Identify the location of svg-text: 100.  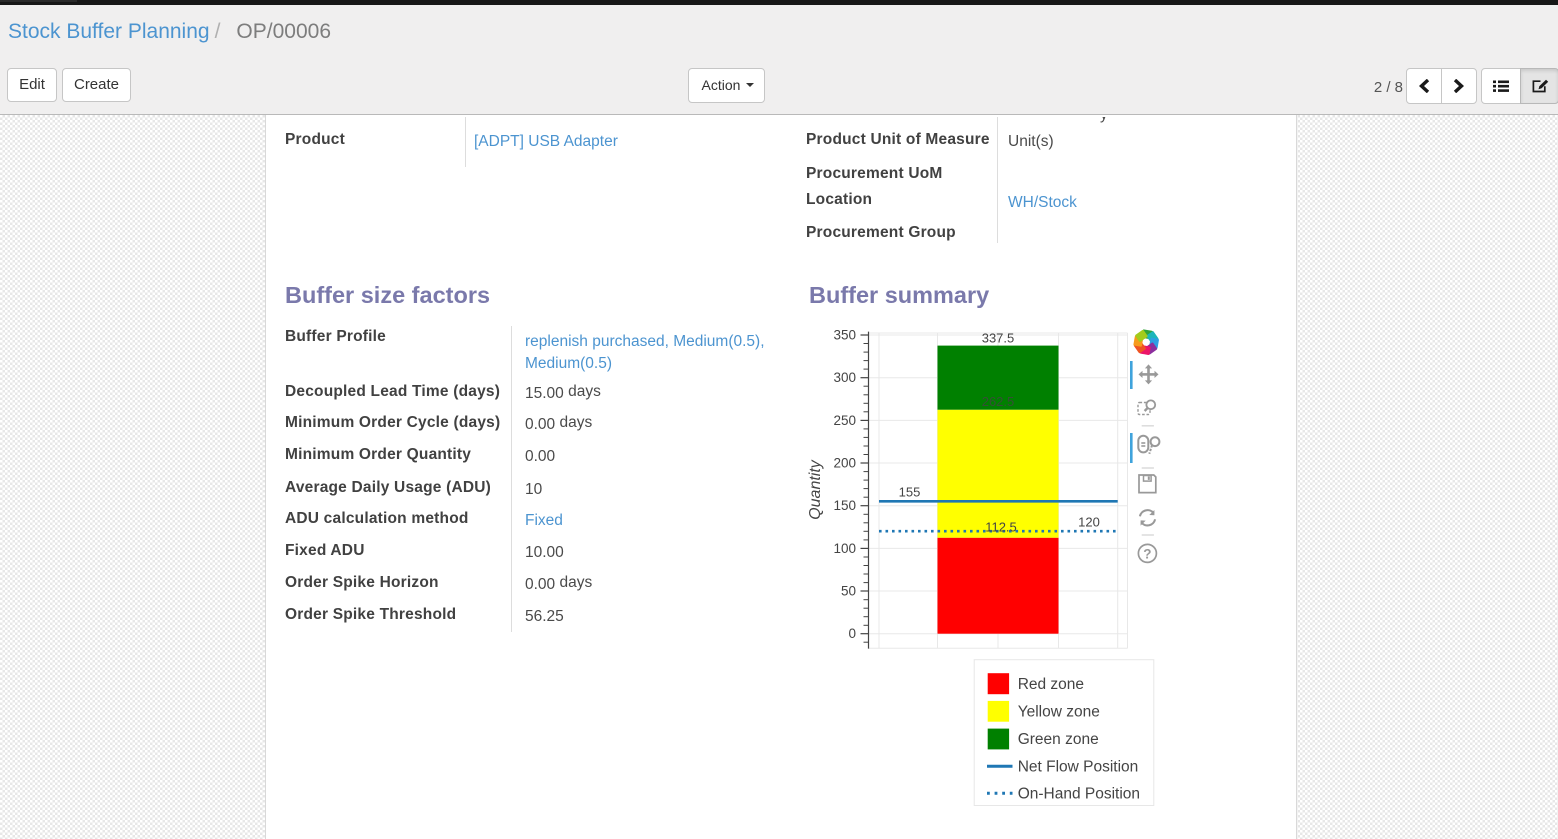
(844, 548).